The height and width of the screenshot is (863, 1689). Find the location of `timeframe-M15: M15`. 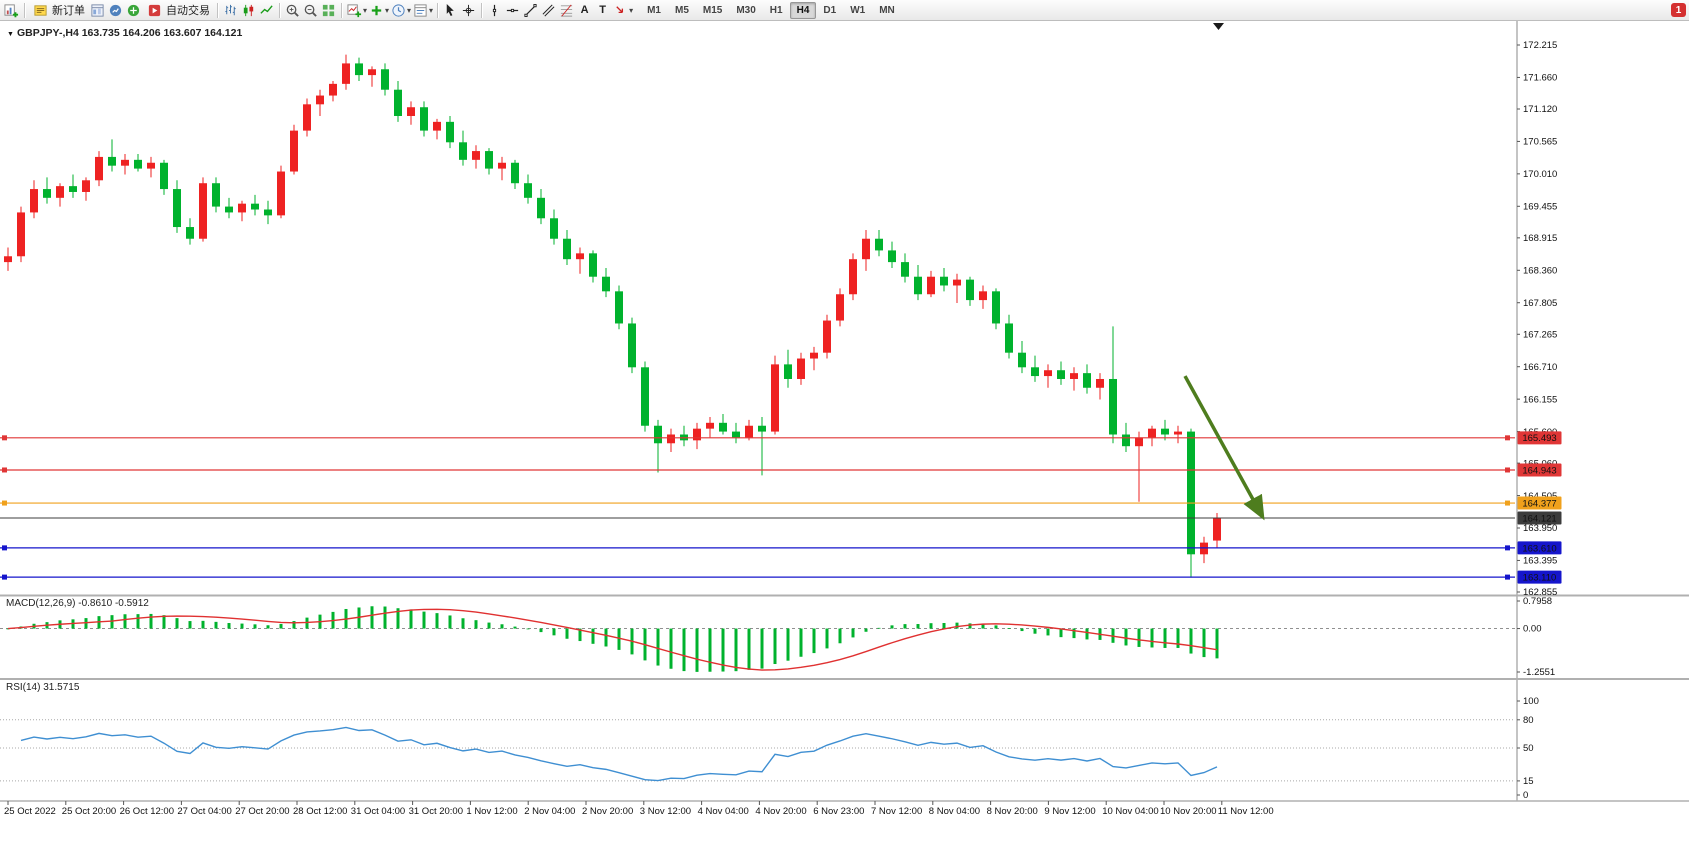

timeframe-M15: M15 is located at coordinates (712, 10).